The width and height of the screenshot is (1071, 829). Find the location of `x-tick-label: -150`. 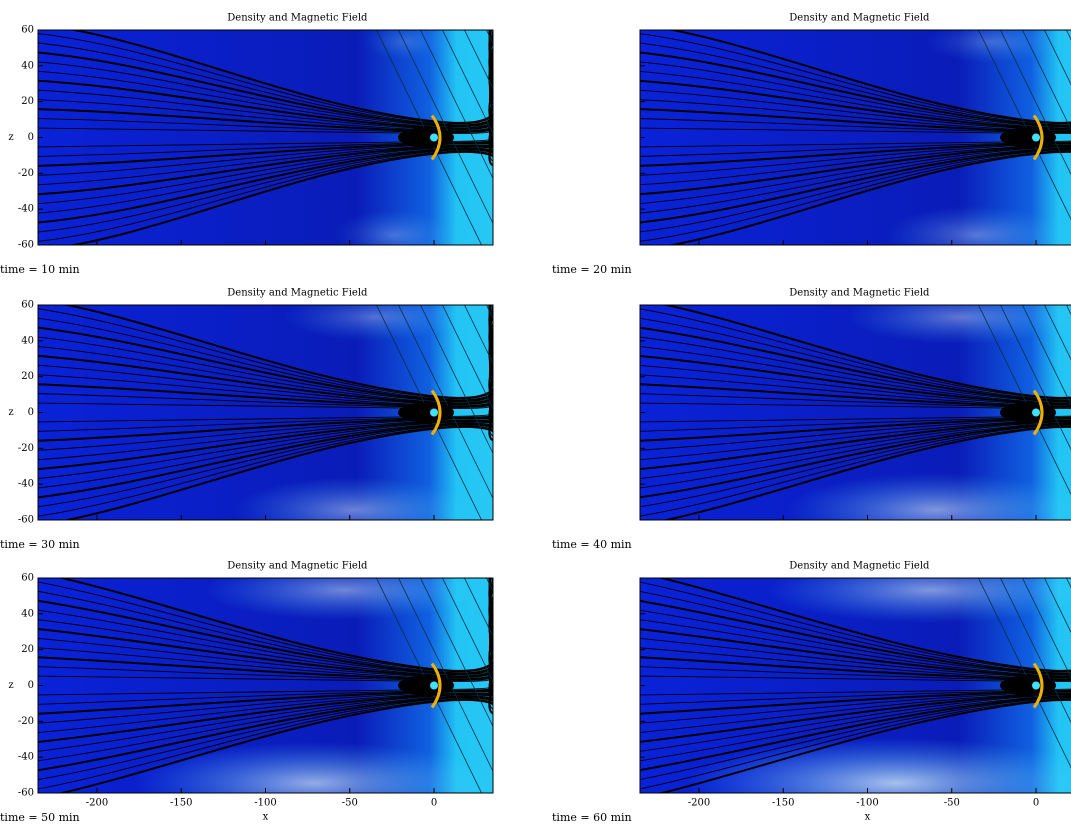

x-tick-label: -150 is located at coordinates (181, 803).